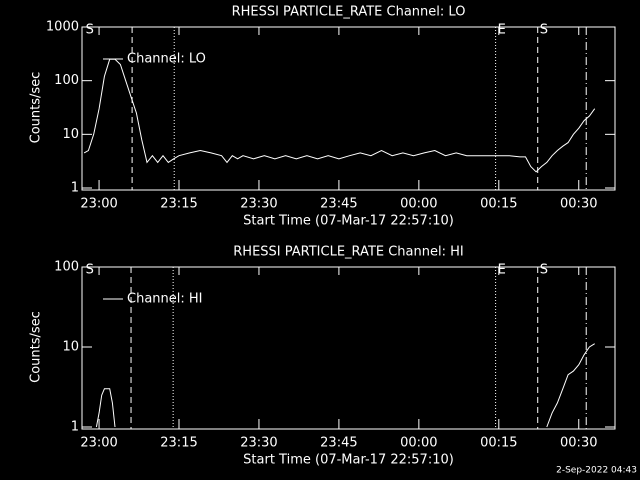 The width and height of the screenshot is (640, 480). I want to click on data-line, so click(345, 385).